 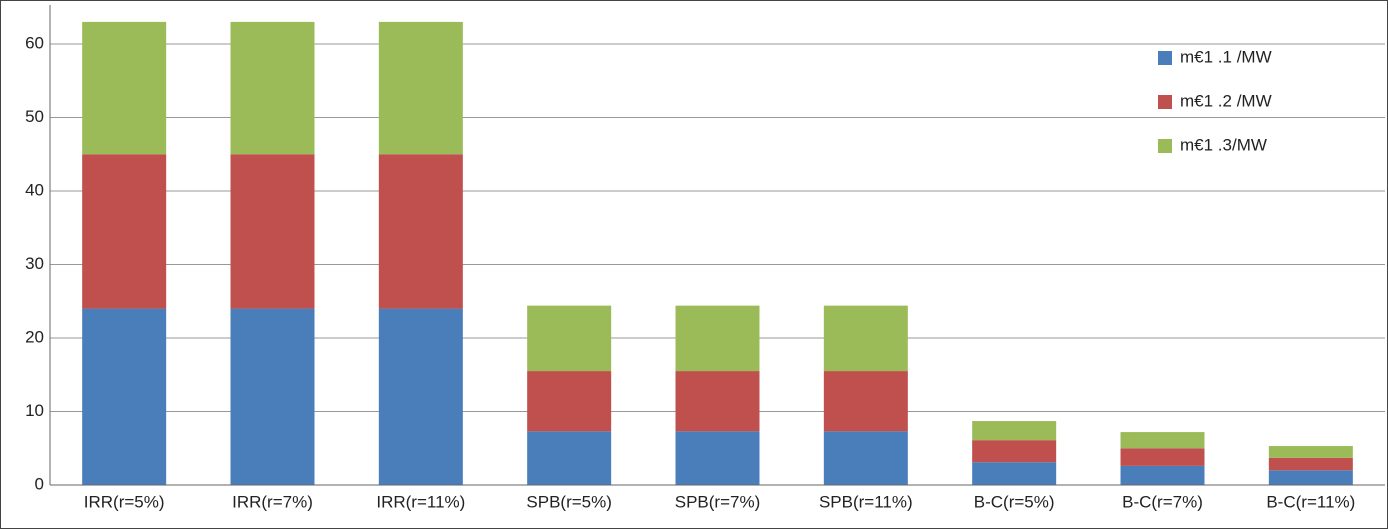 I want to click on x-tick-label: IRR(r=5%), so click(x=124, y=501).